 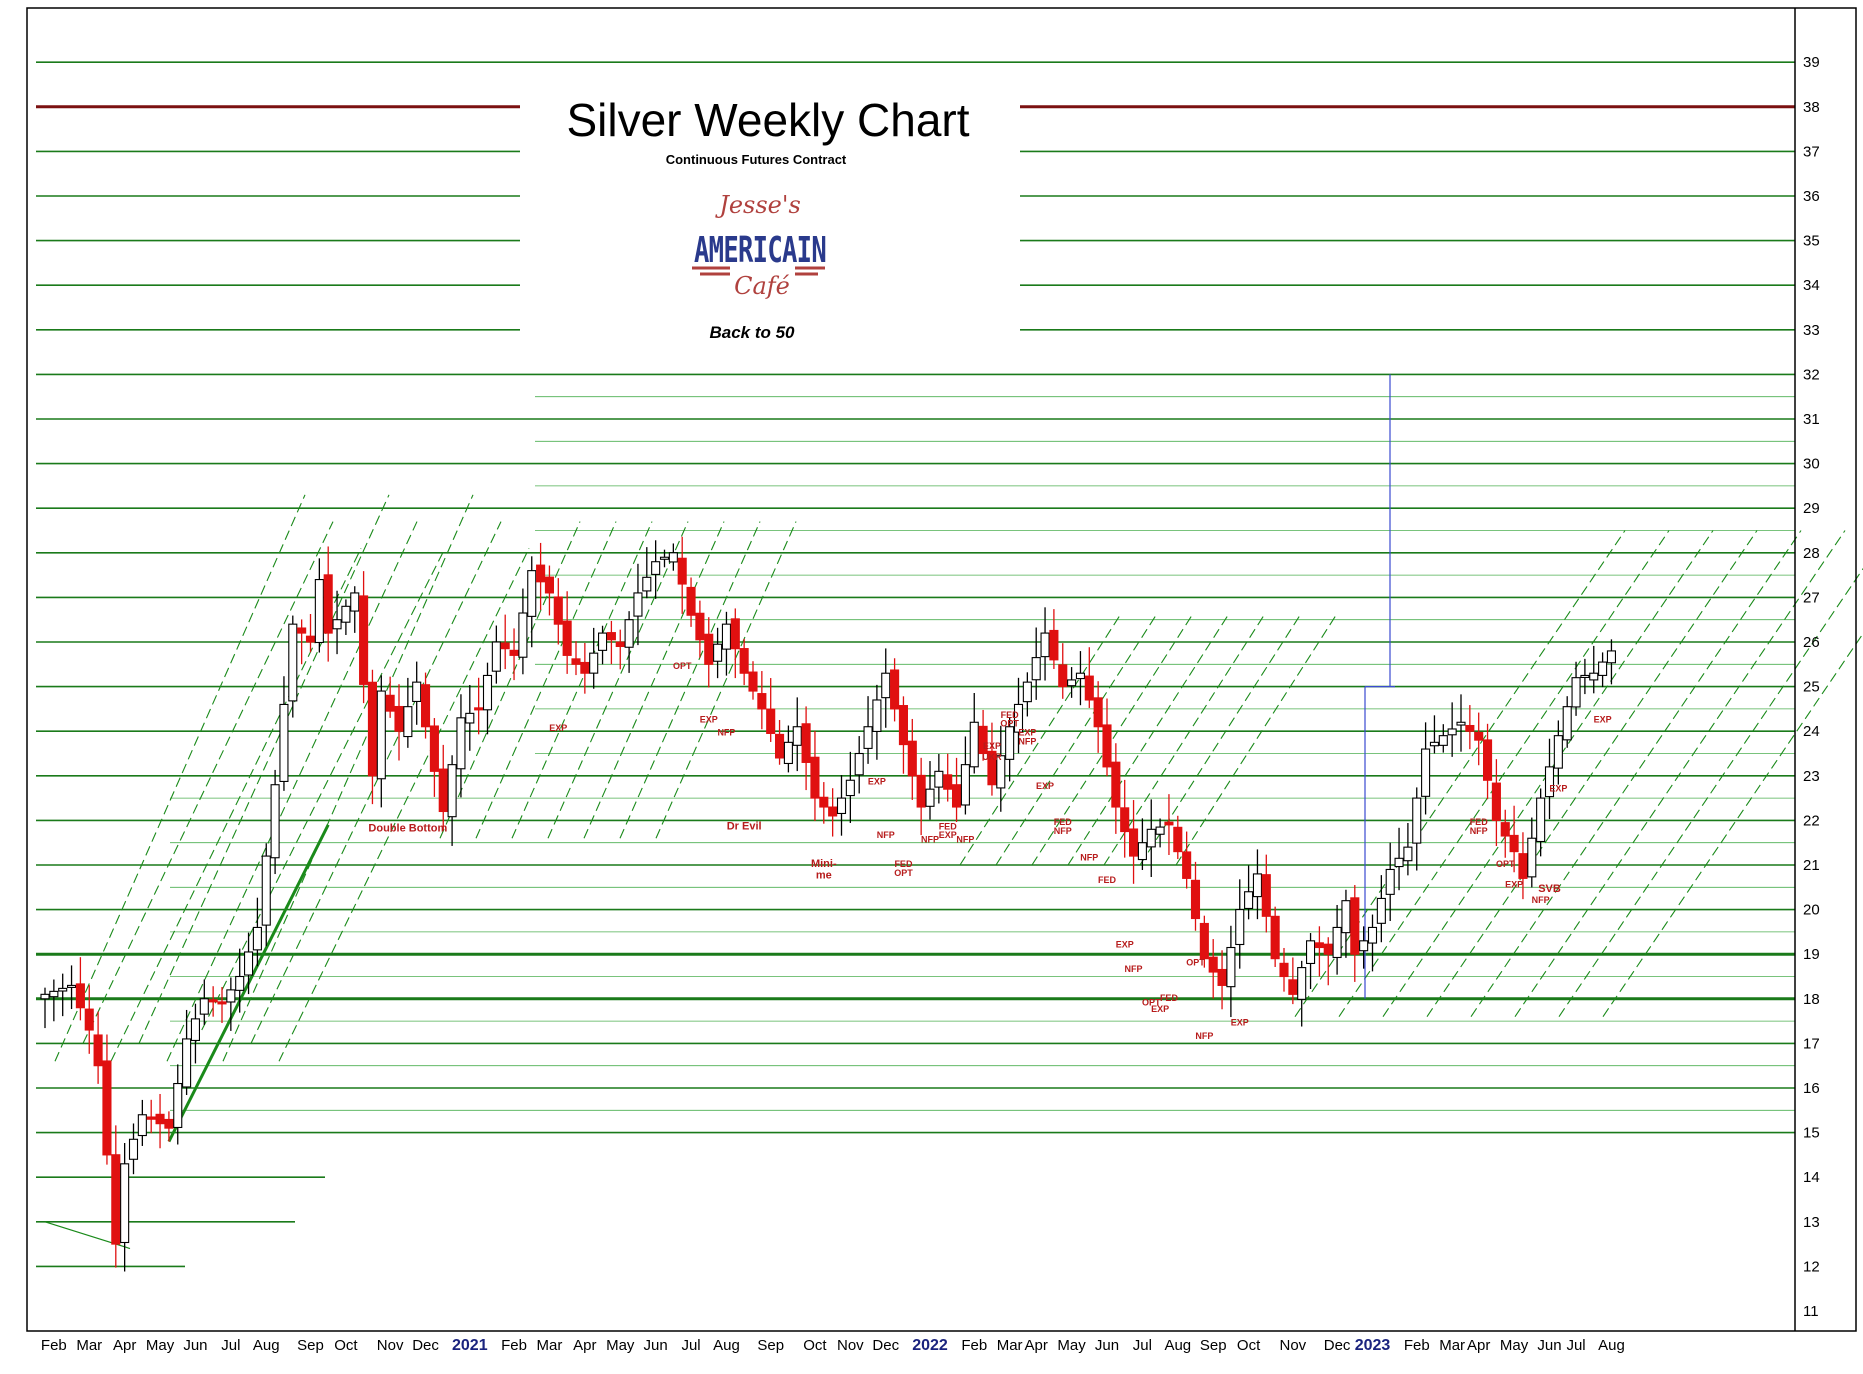 What do you see at coordinates (1575, 1345) in the screenshot?
I see `x-tick-month-label: Jul` at bounding box center [1575, 1345].